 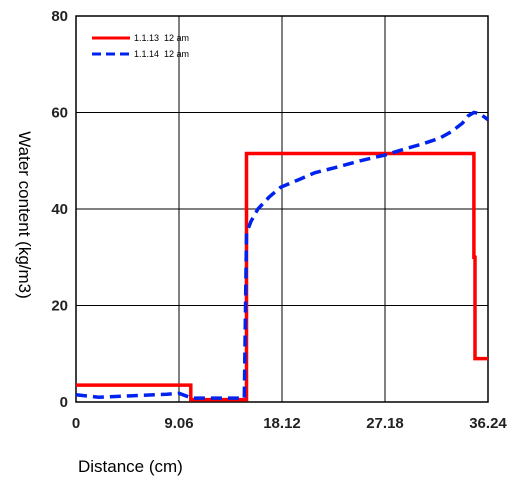 What do you see at coordinates (59, 113) in the screenshot?
I see `y-tick-label: 60` at bounding box center [59, 113].